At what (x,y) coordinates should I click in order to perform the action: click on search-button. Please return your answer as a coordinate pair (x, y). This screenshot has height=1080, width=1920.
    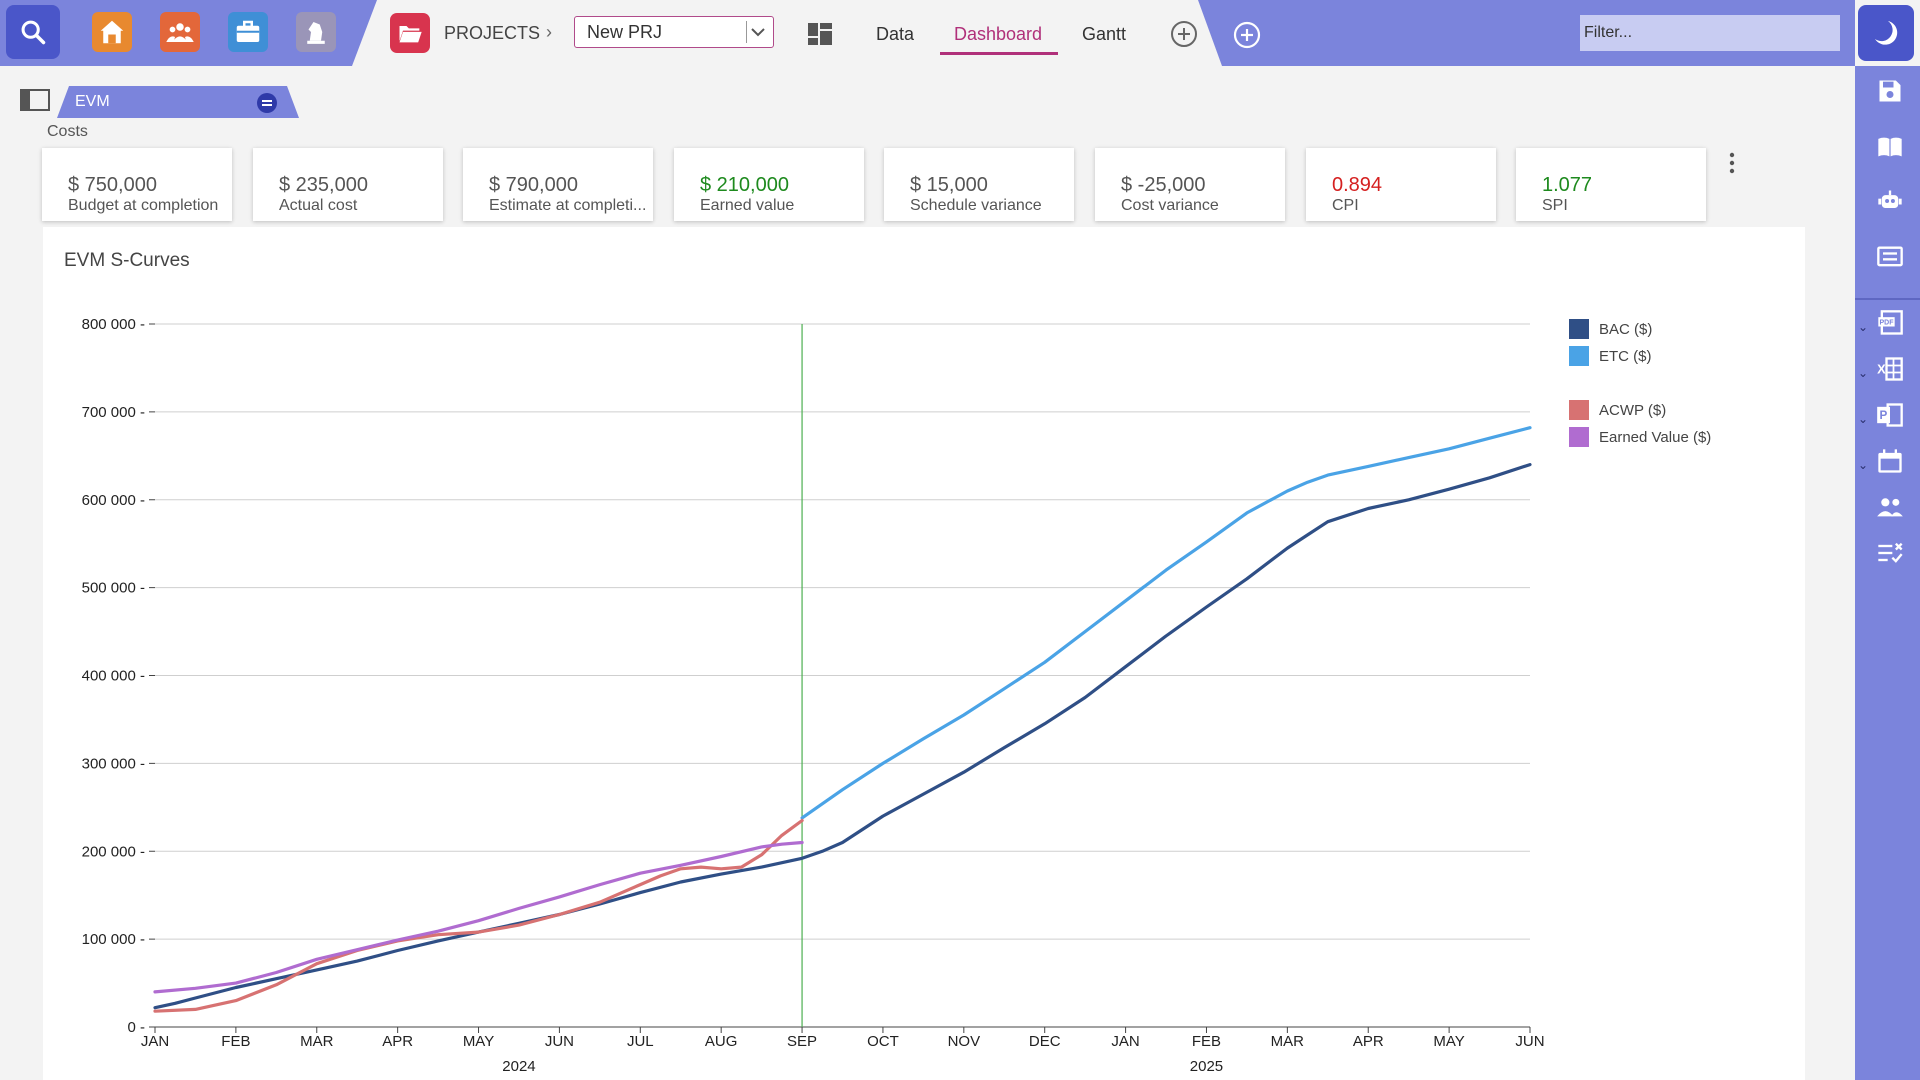
    Looking at the image, I should click on (33, 32).